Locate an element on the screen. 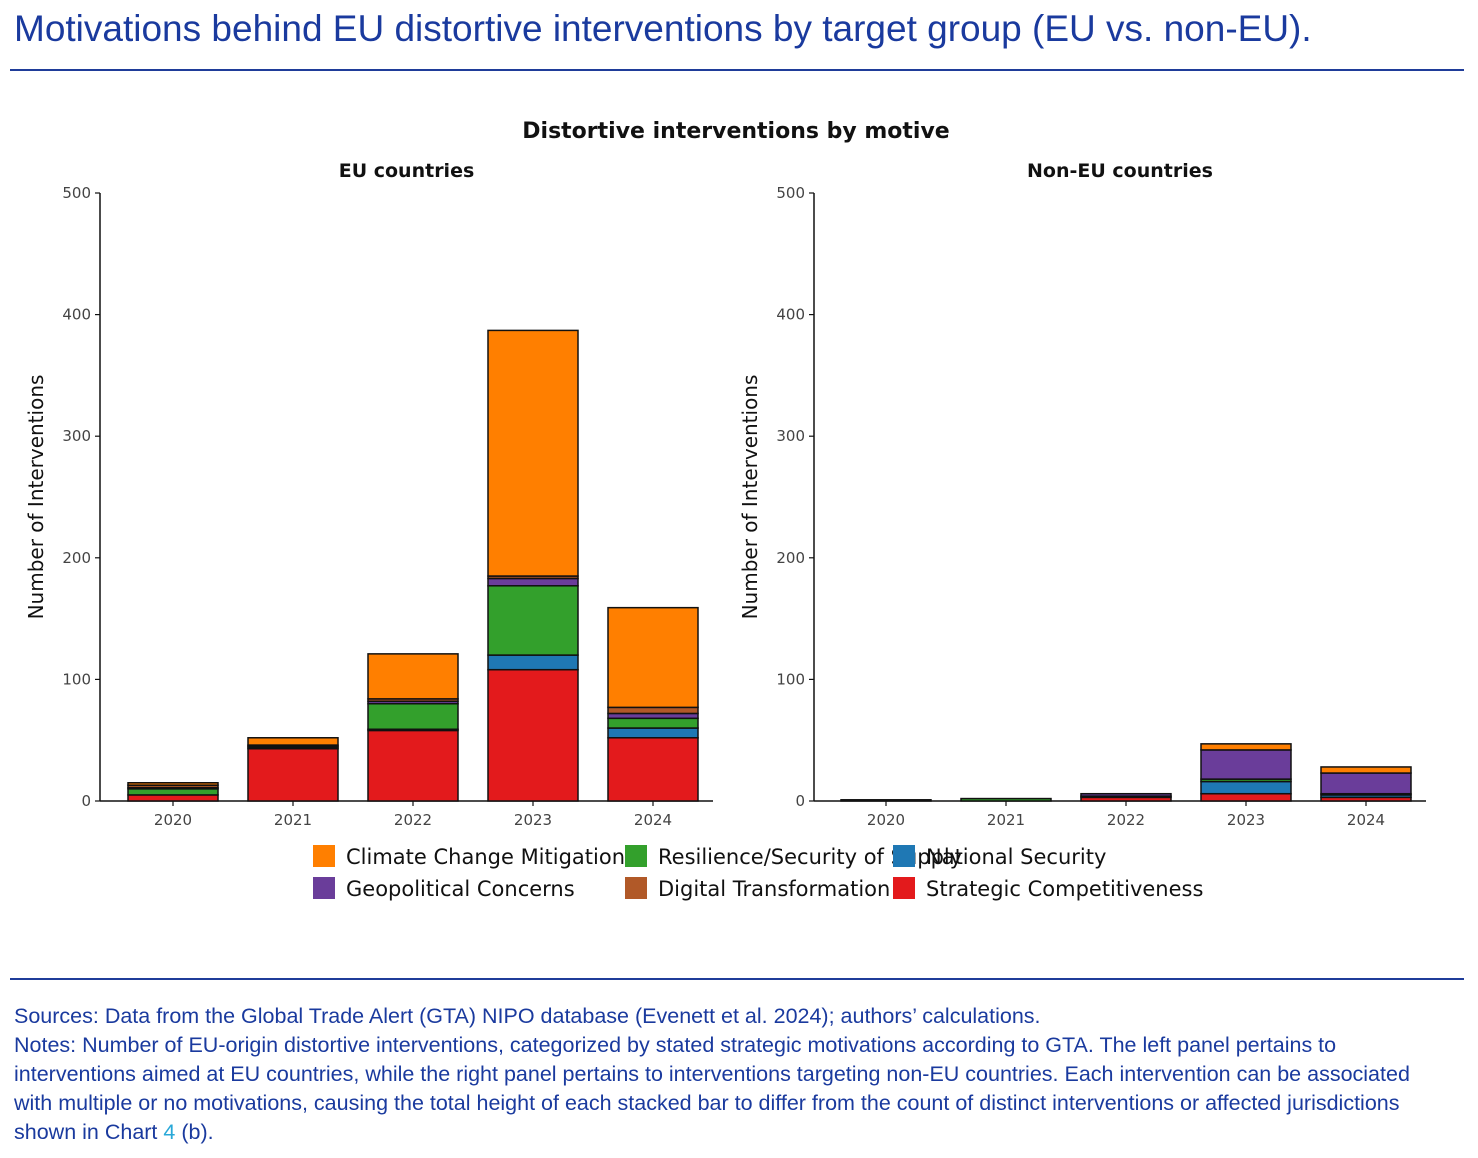  bar-geopolitical-concerns-2024 is located at coordinates (1366, 783).